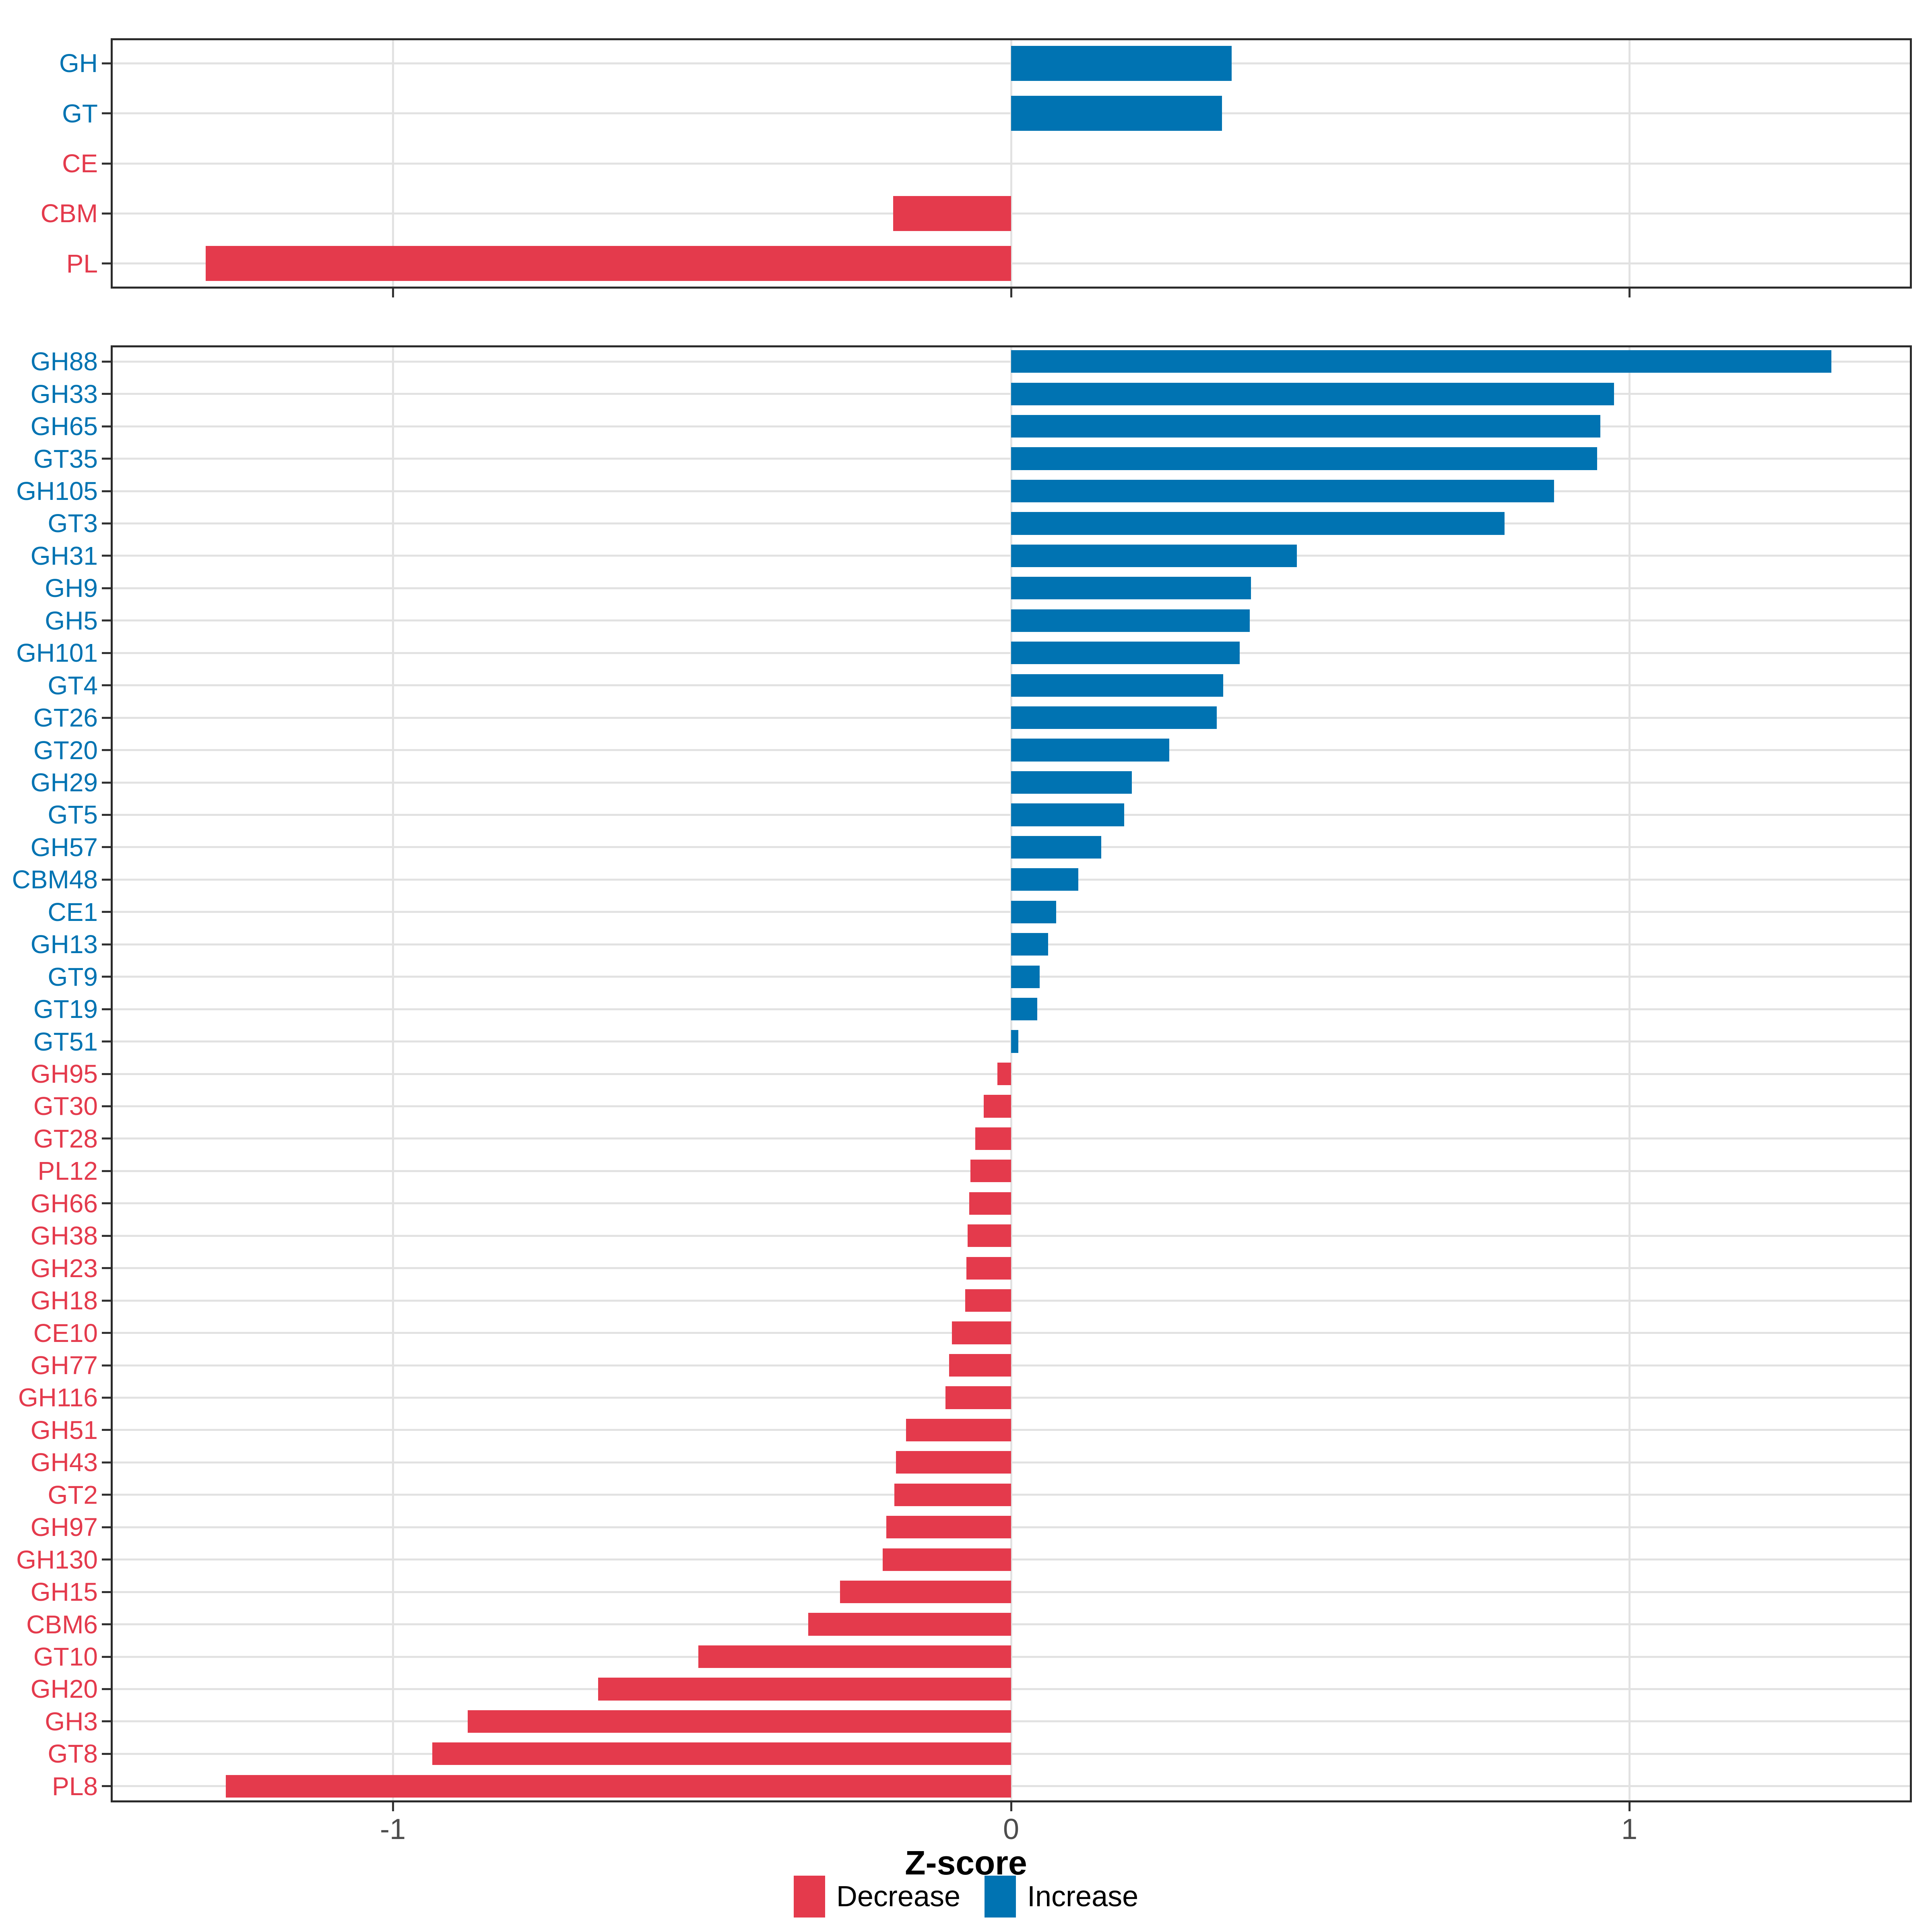  I want to click on y-tick-GH95, so click(106, 1074).